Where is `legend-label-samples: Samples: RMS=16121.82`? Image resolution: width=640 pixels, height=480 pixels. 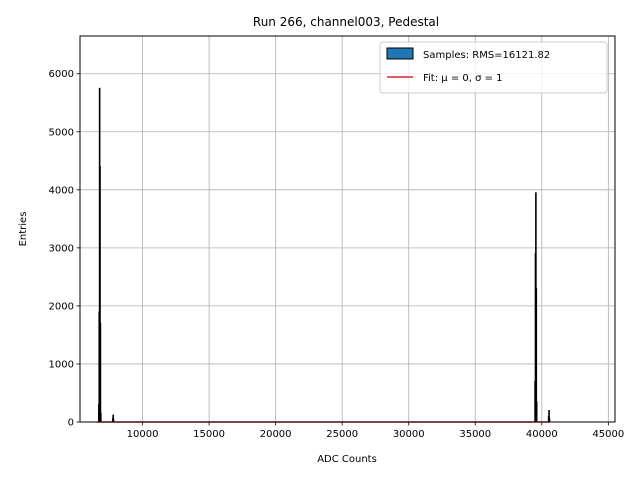 legend-label-samples: Samples: RMS=16121.82 is located at coordinates (486, 55).